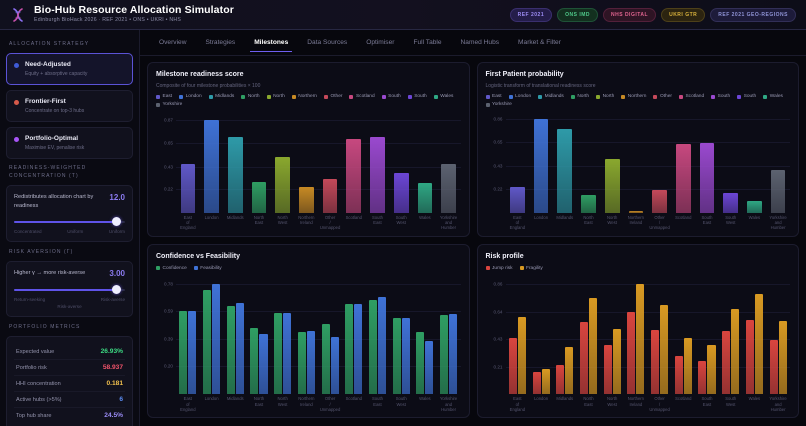 This screenshot has width=806, height=426. I want to click on slider-thumb, so click(117, 221).